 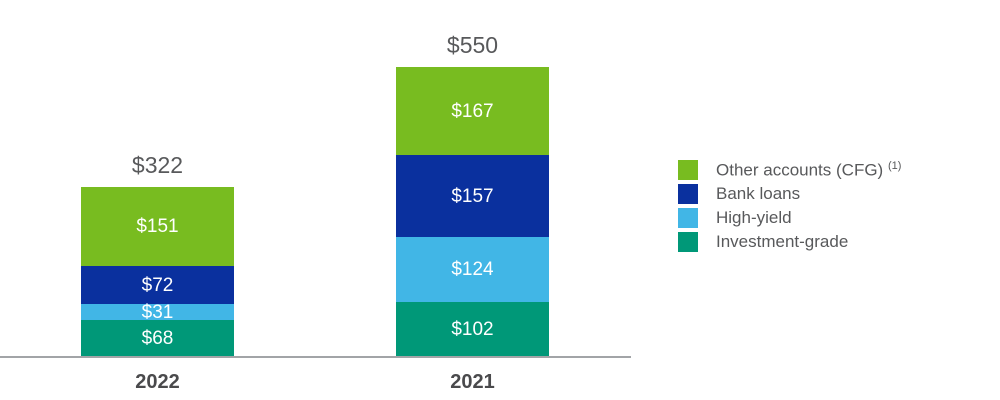 I want to click on legend-row-bank-loans: Bank loans, so click(x=789, y=194).